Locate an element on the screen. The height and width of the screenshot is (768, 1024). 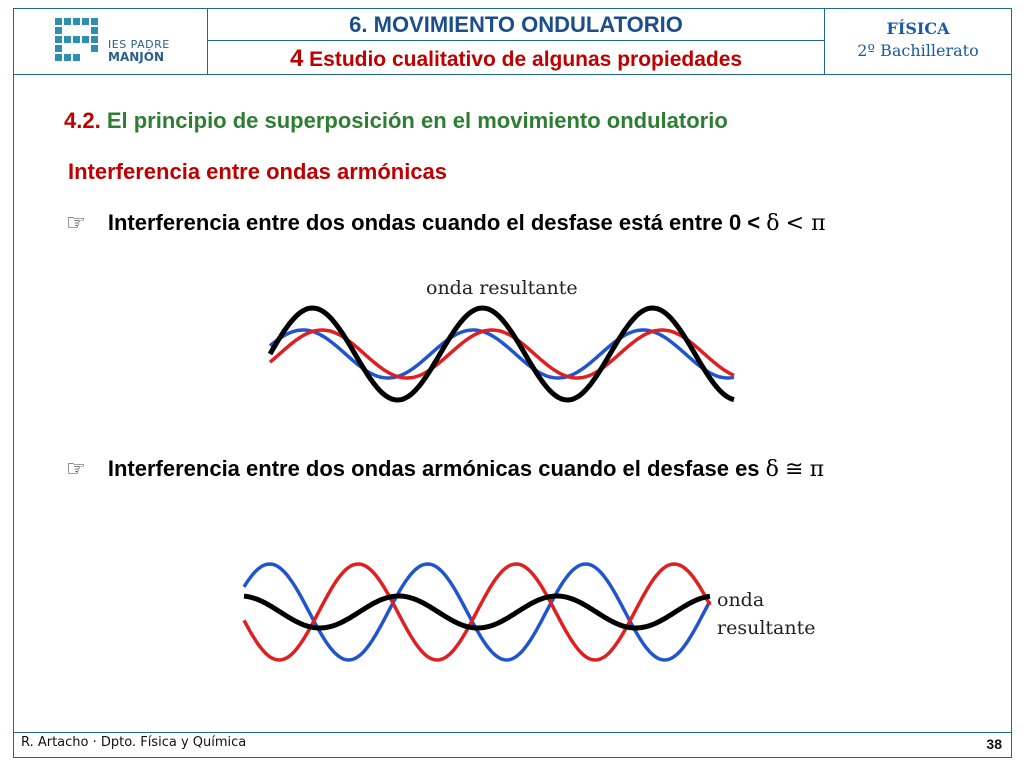
logo-grid-icon is located at coordinates (76, 39).